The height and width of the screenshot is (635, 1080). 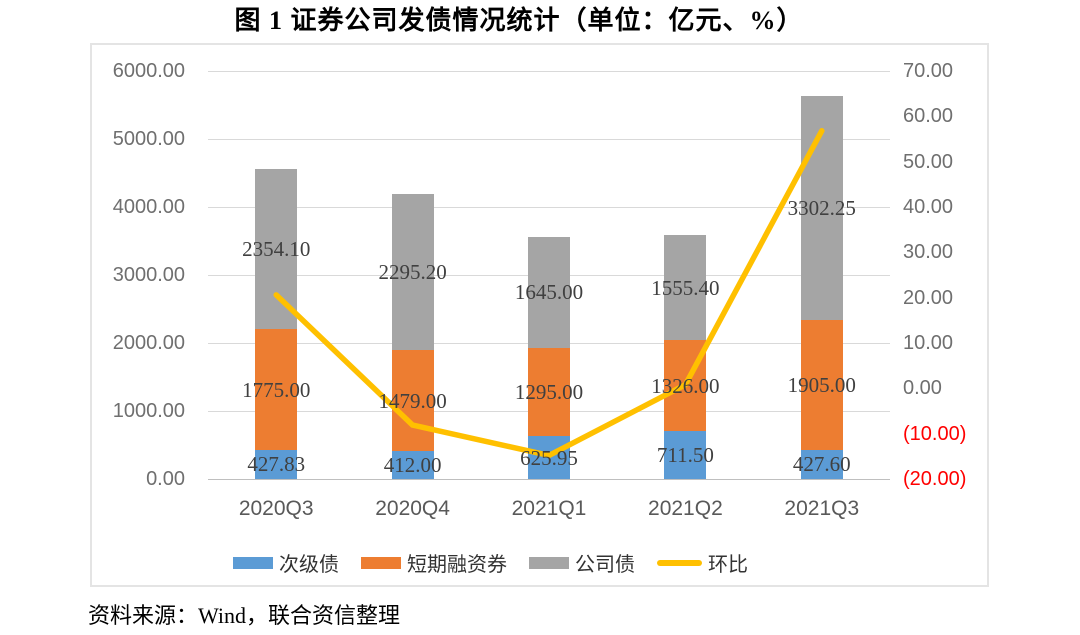 I want to click on x-axis-label: 2021Q2, so click(x=685, y=508).